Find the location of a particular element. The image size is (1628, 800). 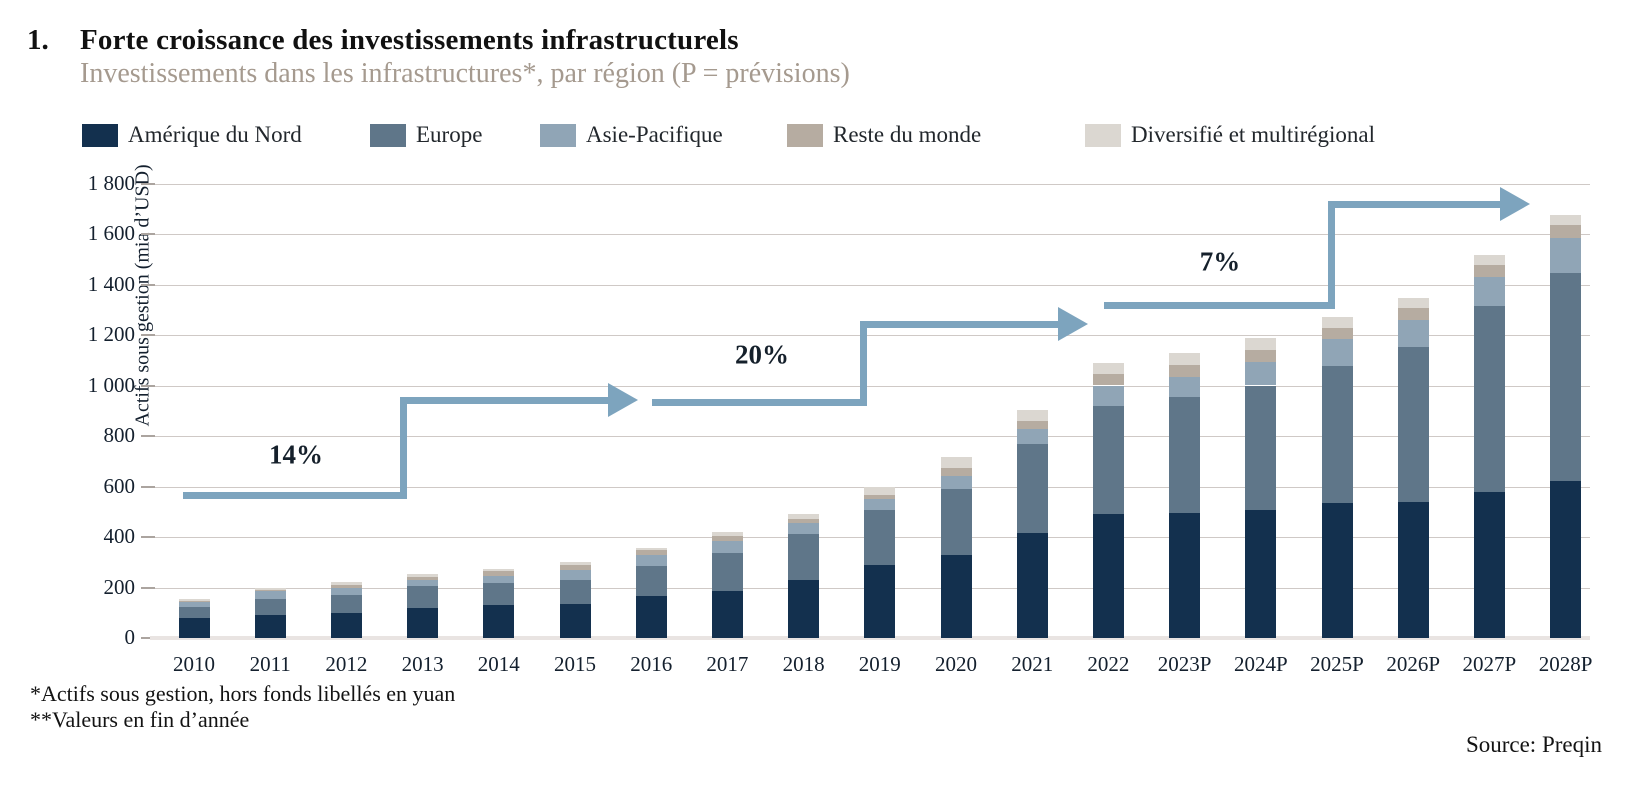

x-tick-label-2023P: 2023P is located at coordinates (1184, 664).